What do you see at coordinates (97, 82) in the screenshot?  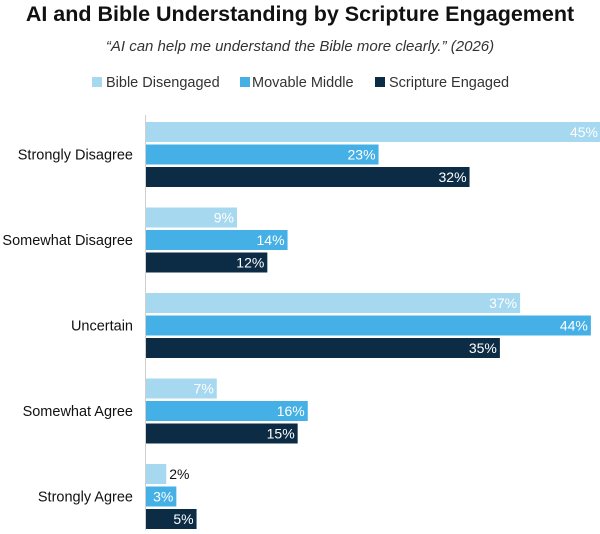 I see `legend-swatch-bible-disengaged` at bounding box center [97, 82].